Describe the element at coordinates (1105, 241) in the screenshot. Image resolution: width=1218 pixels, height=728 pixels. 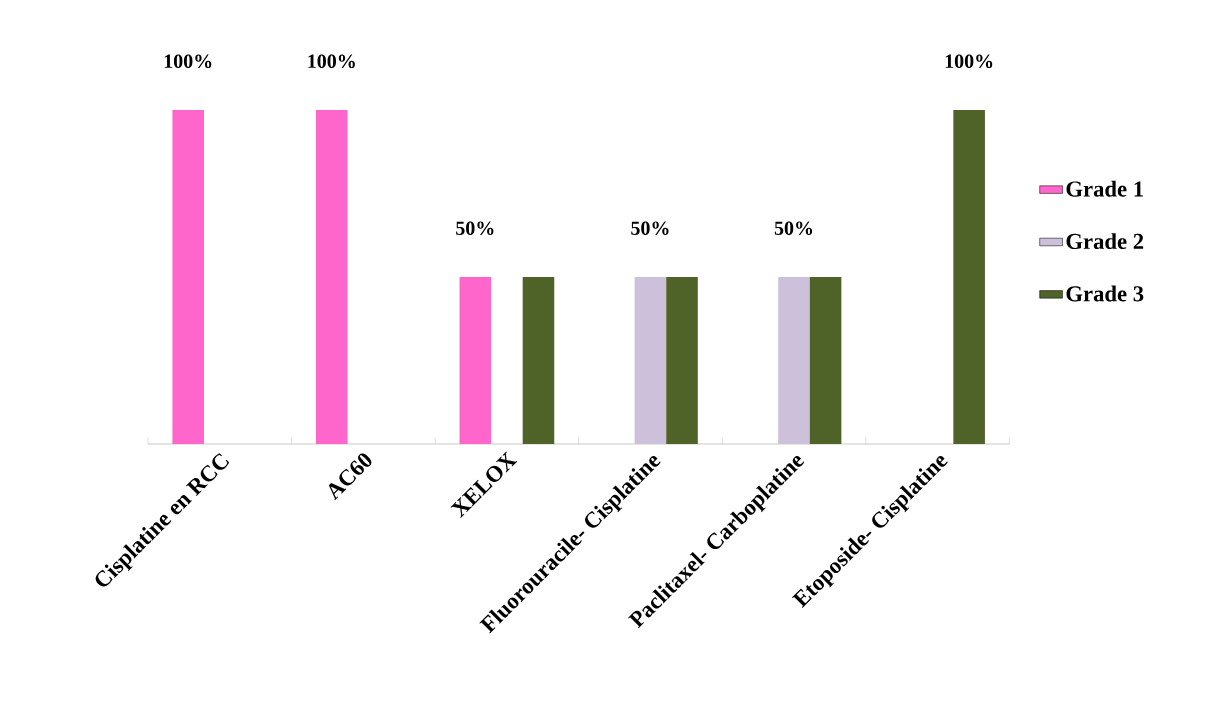
I see `legend-label: Grade 2` at that location.